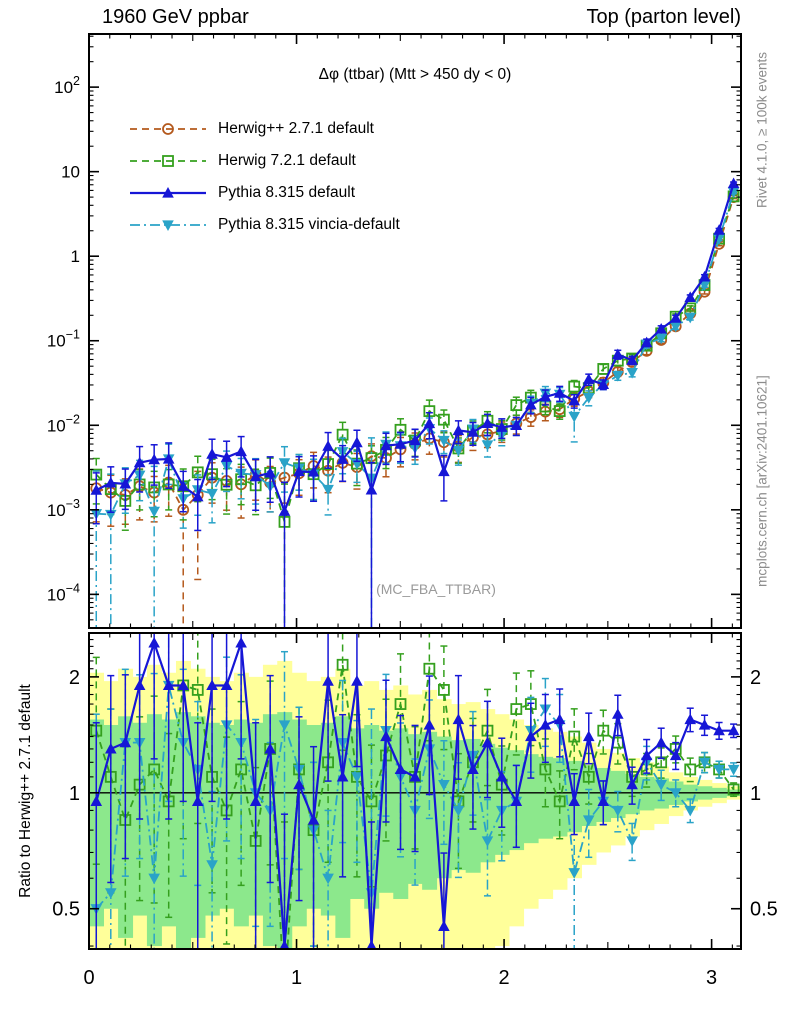  I want to click on legend-label: Herwig++ 2.7.1 default, so click(296, 128).